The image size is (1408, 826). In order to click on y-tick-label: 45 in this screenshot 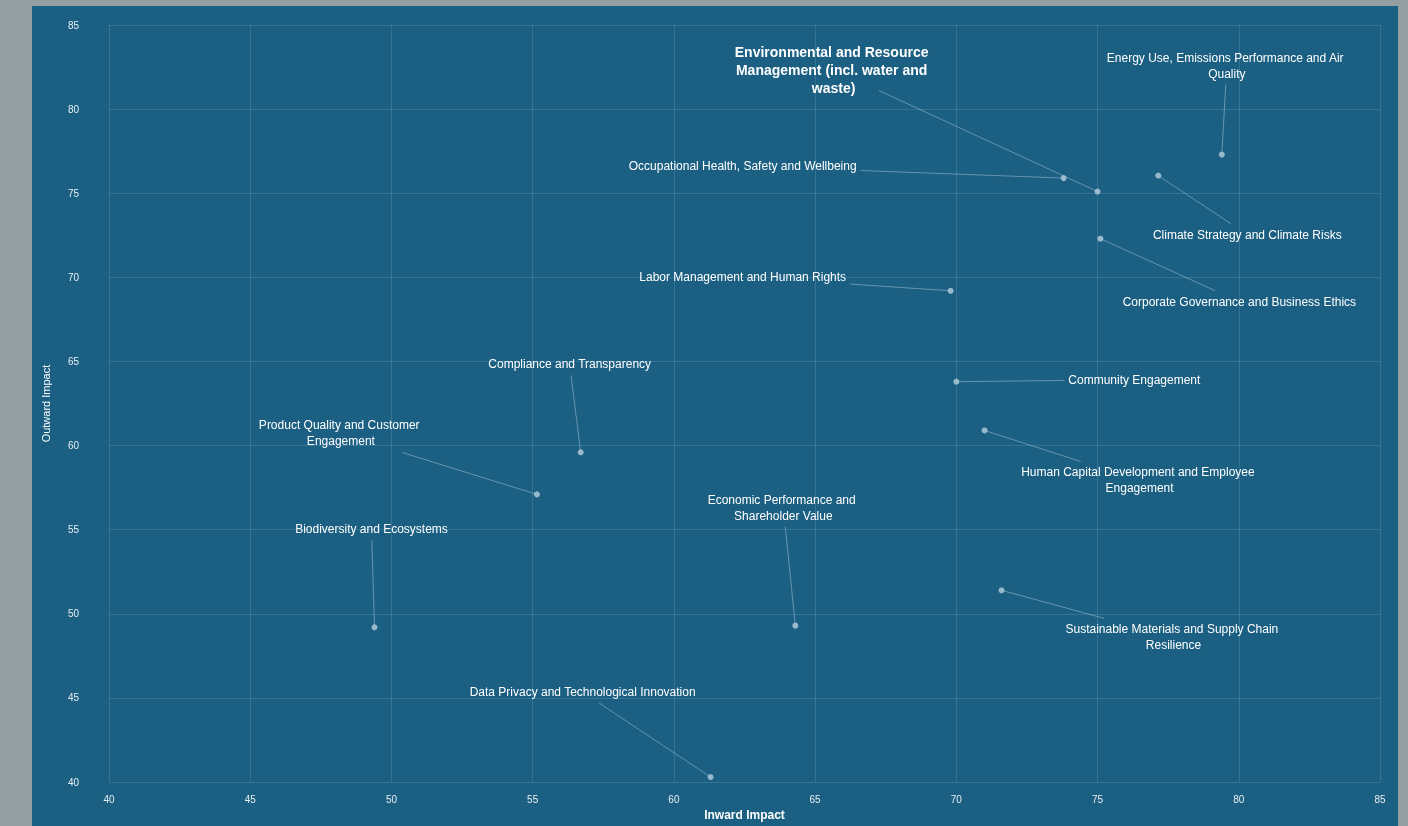, I will do `click(73, 698)`.